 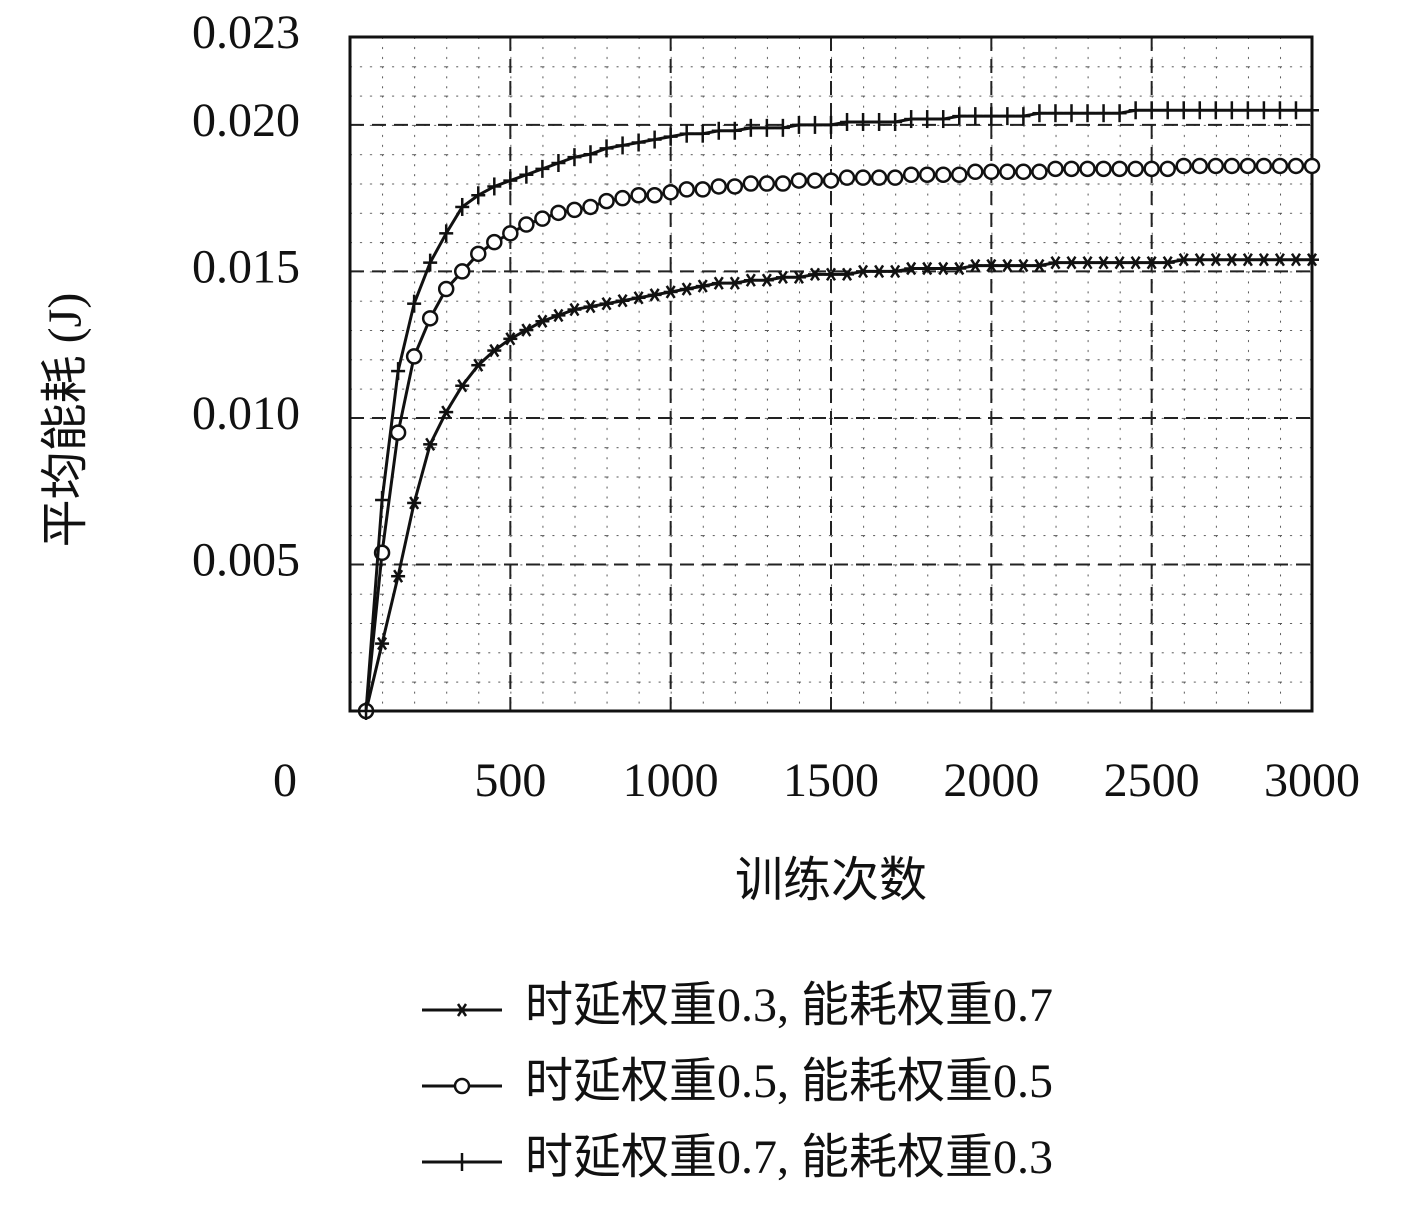 I want to click on x-tick-label: 500, so click(x=510, y=780).